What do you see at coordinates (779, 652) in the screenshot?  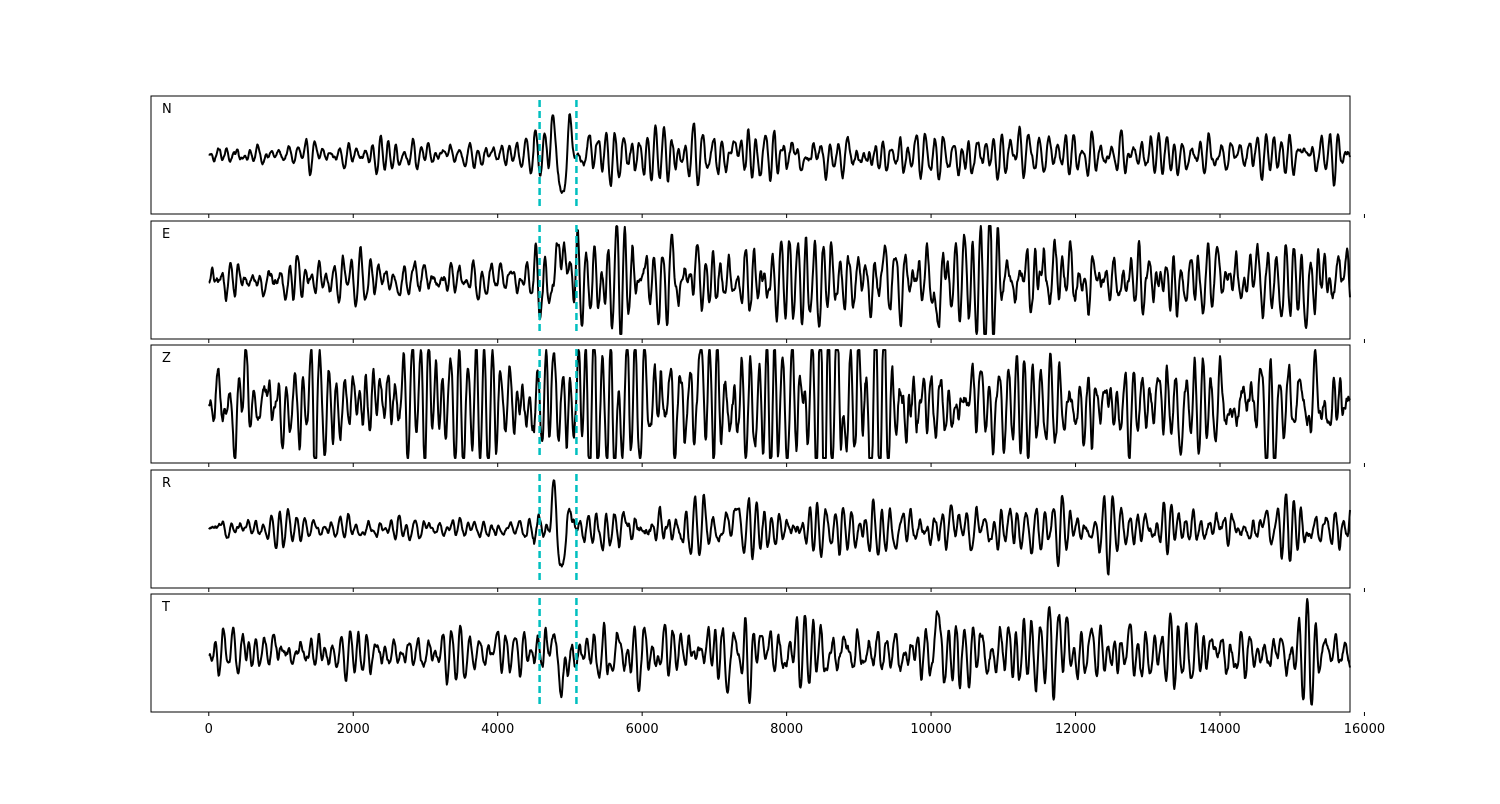 I see `trace-t` at bounding box center [779, 652].